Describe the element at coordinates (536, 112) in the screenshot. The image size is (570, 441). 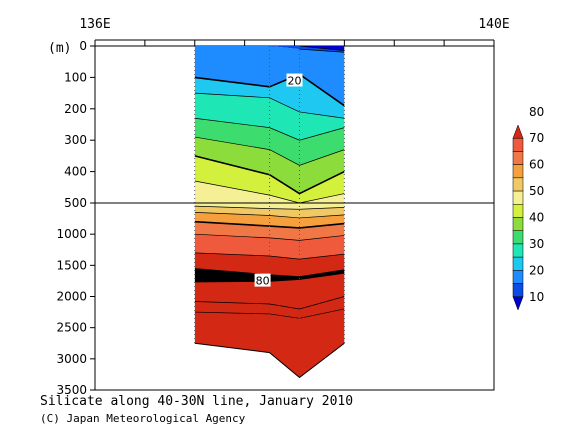
I see `colorbar-tick-label: 80` at that location.